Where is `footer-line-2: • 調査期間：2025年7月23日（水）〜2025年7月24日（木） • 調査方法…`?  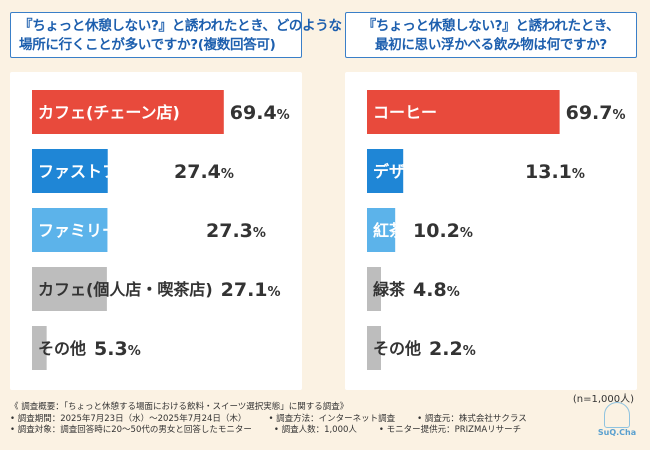
footer-line-2: • 調査期間：2025年7月23日（水）〜2025年7月24日（木） • 調査方法… is located at coordinates (279, 420).